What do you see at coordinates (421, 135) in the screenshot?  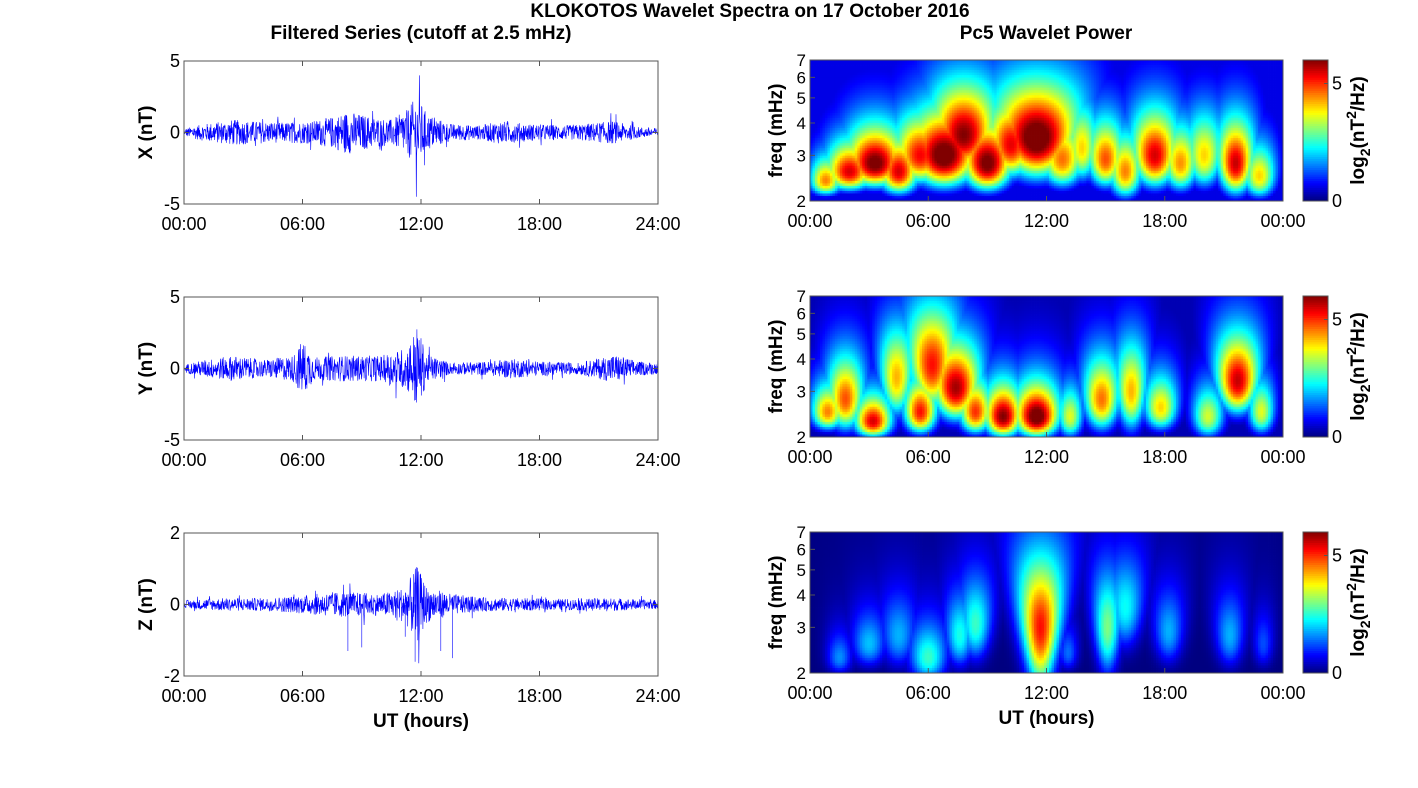 I see `series-line-x` at bounding box center [421, 135].